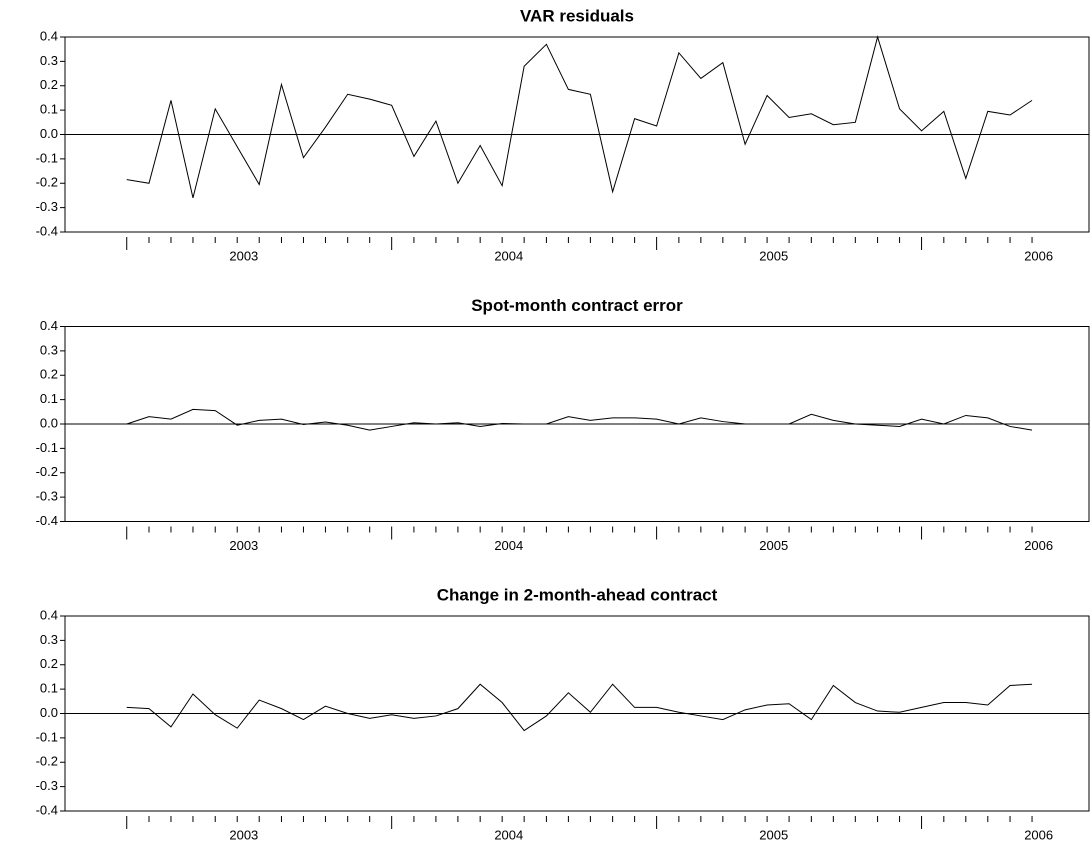 This screenshot has height=847, width=1090. I want to click on chart-title: Spot-month contract error, so click(577, 305).